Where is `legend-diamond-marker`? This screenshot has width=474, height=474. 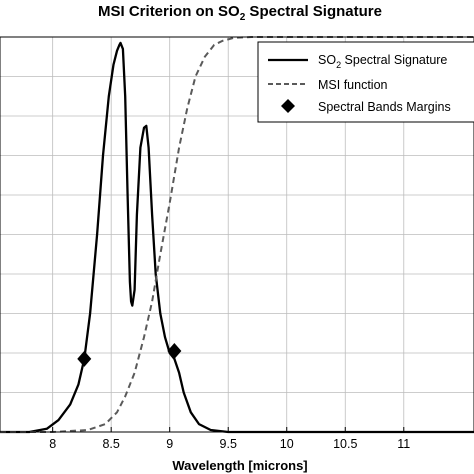
legend-diamond-marker is located at coordinates (288, 106).